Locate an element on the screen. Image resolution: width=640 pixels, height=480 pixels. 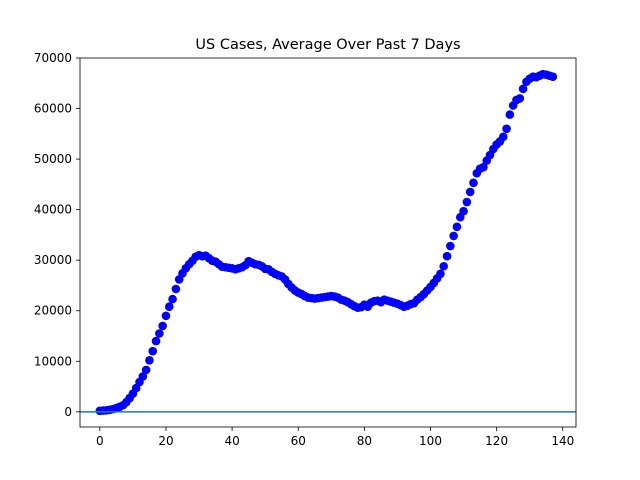
x-tick-label: 140 is located at coordinates (562, 441).